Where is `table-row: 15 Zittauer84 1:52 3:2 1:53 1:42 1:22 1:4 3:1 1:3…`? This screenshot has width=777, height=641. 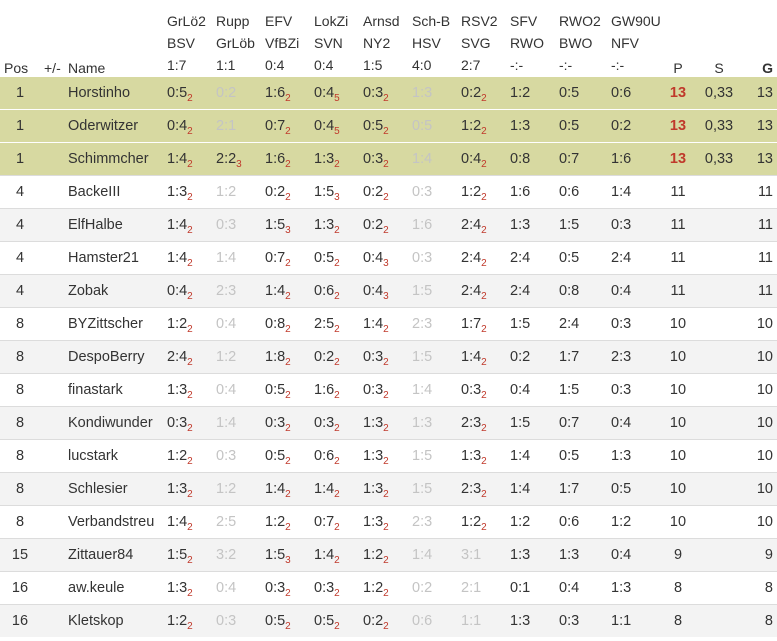 table-row: 15 Zittauer84 1:52 3:2 1:53 1:42 1:22 1:4 3:1 1:3… is located at coordinates (388, 555).